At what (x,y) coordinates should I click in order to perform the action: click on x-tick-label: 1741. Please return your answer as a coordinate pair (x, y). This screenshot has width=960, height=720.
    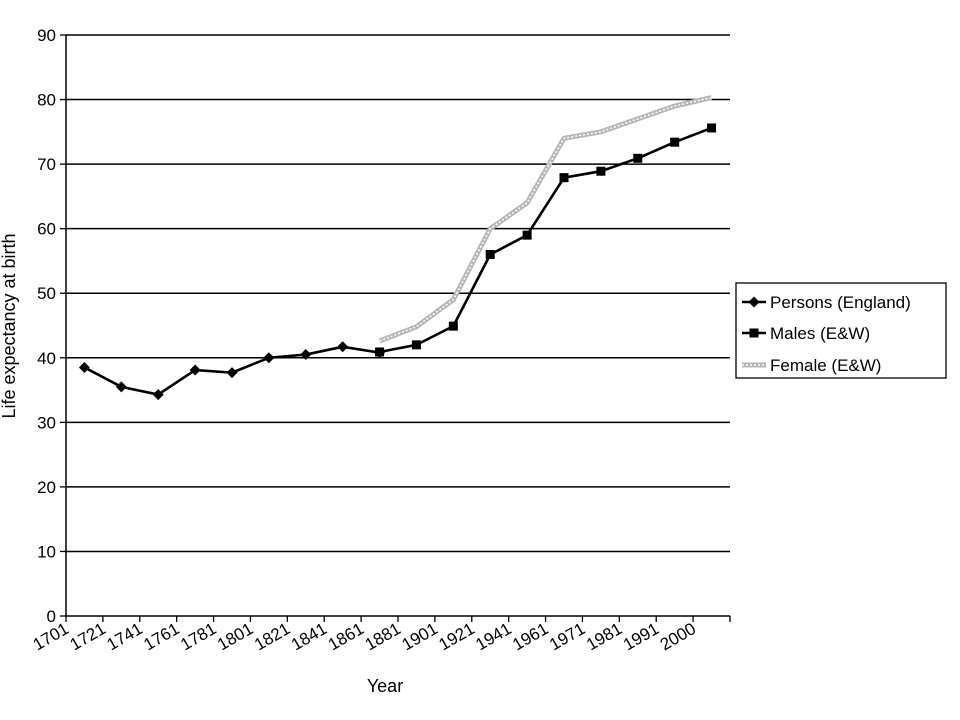
    Looking at the image, I should click on (125, 636).